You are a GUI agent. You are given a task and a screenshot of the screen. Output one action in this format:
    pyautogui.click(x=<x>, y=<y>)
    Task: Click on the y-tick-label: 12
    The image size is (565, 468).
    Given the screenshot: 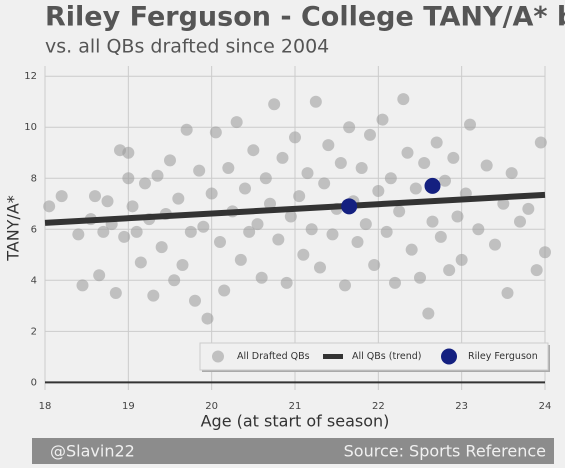 What is the action you would take?
    pyautogui.click(x=30, y=76)
    